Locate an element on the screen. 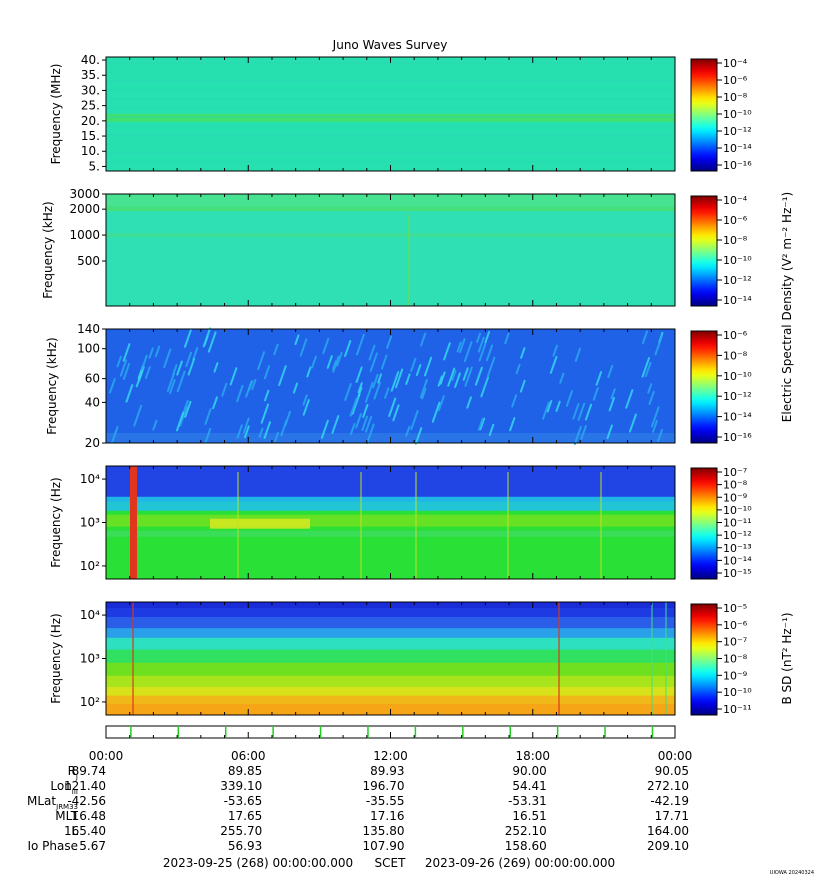 The image size is (815, 880). ephemeris-value: 89.93 is located at coordinates (387, 771).